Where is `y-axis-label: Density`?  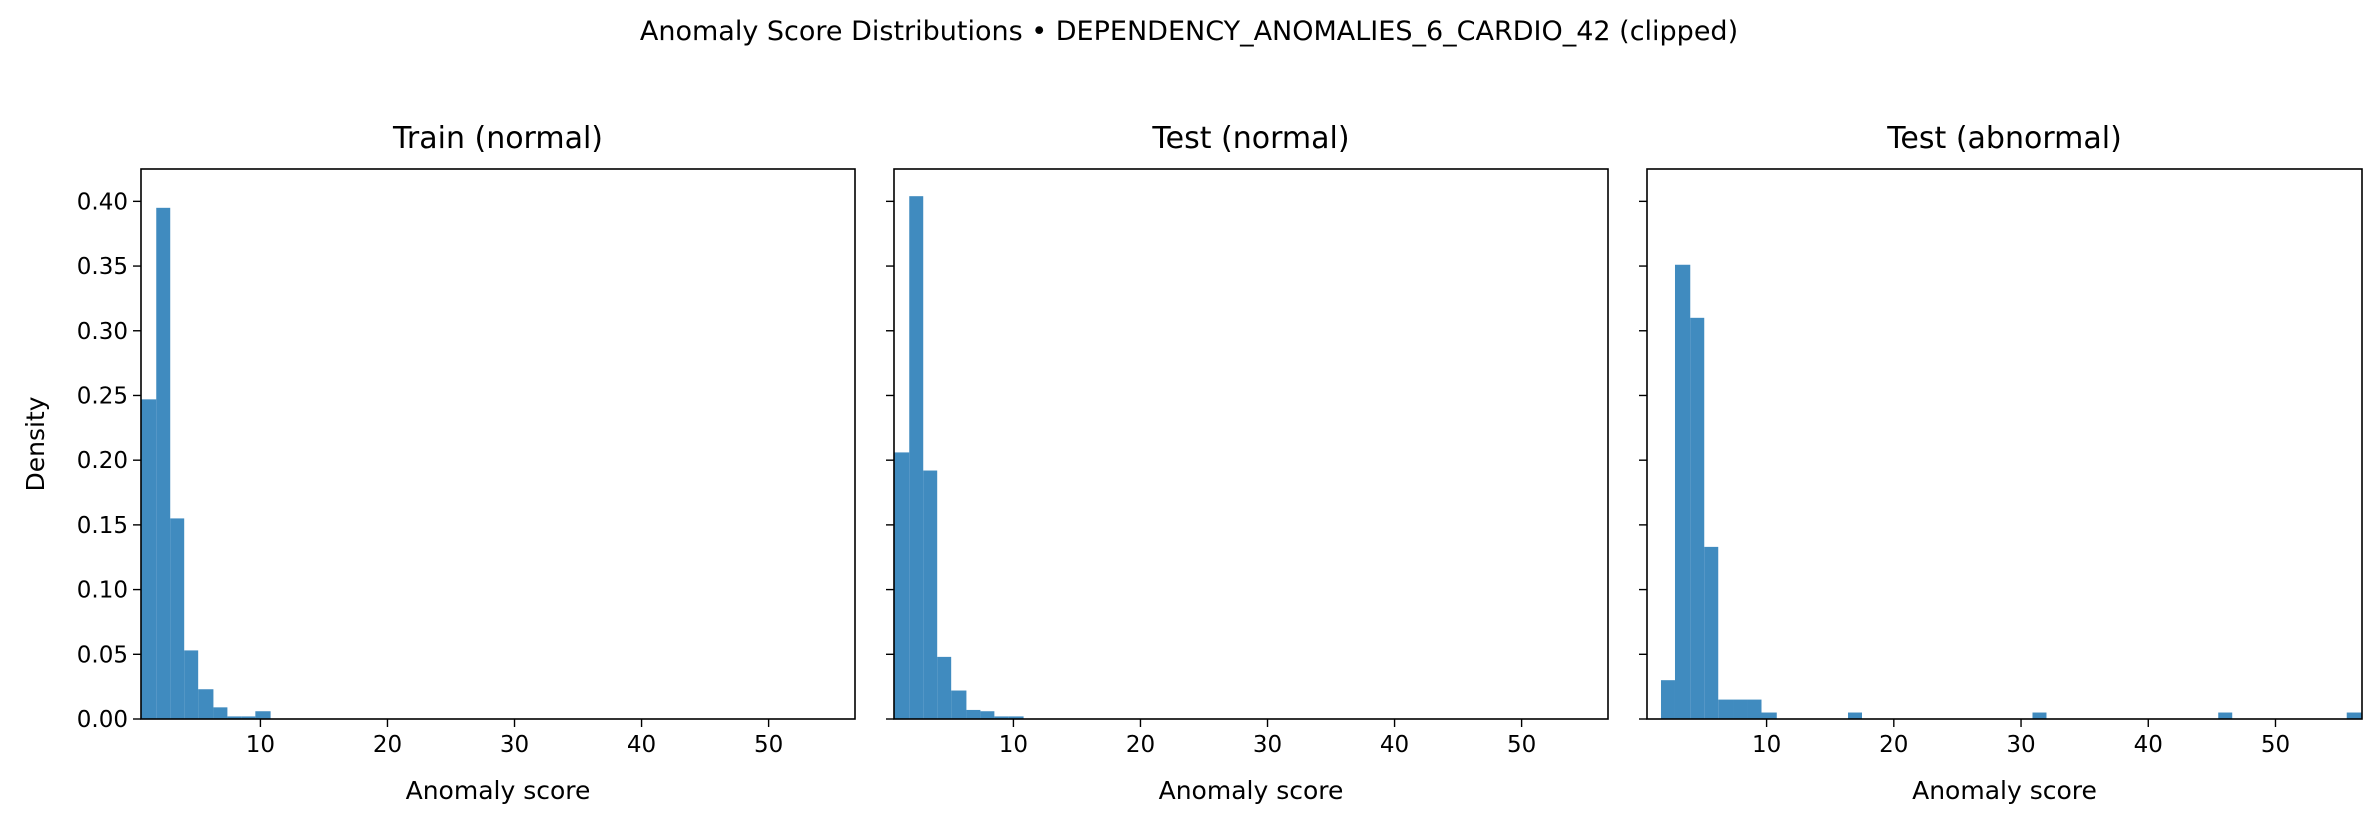 y-axis-label: Density is located at coordinates (35, 443).